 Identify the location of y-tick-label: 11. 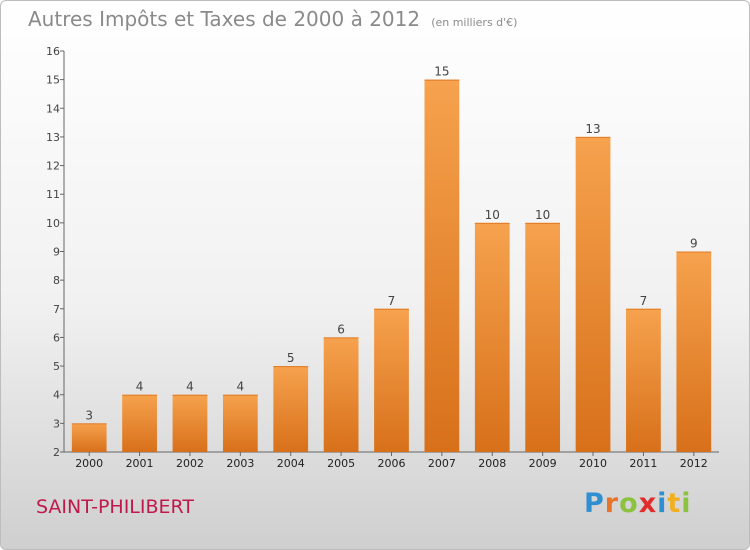
(53, 194).